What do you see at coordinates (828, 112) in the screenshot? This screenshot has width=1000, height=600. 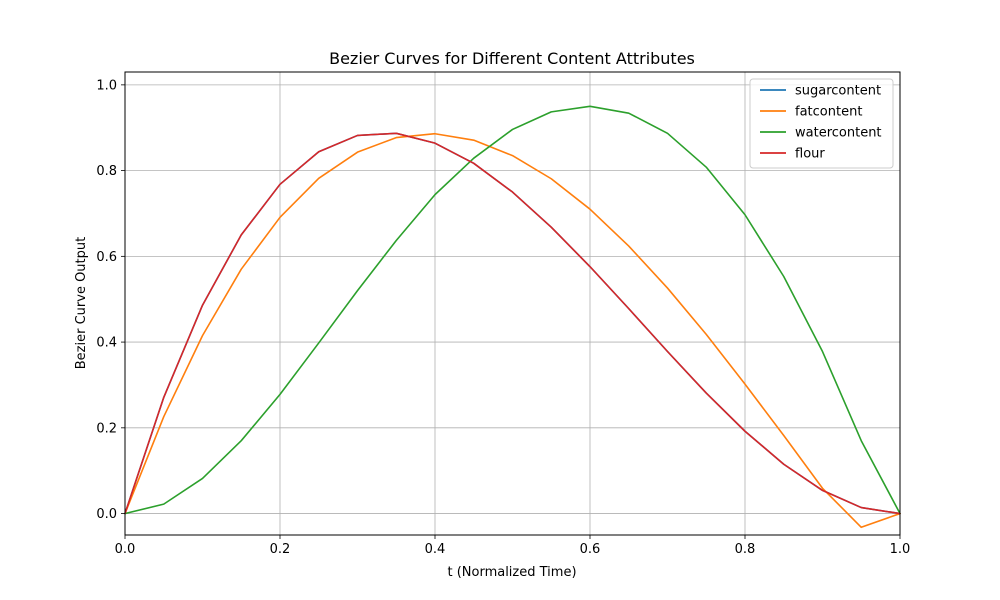 I see `legend-label-fatcontent: fatcontent` at bounding box center [828, 112].